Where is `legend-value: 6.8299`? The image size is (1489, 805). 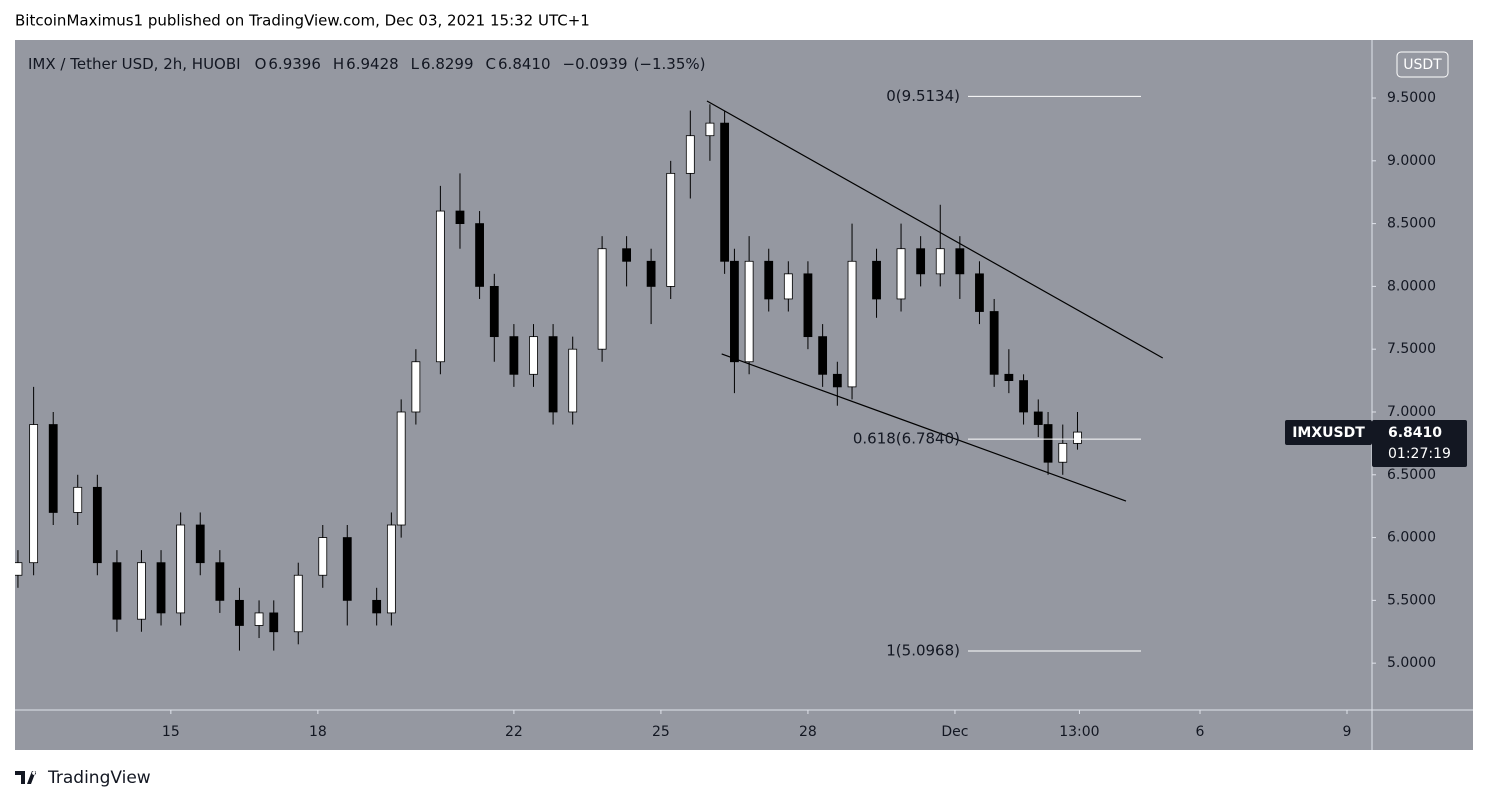
legend-value: 6.8299 is located at coordinates (447, 64).